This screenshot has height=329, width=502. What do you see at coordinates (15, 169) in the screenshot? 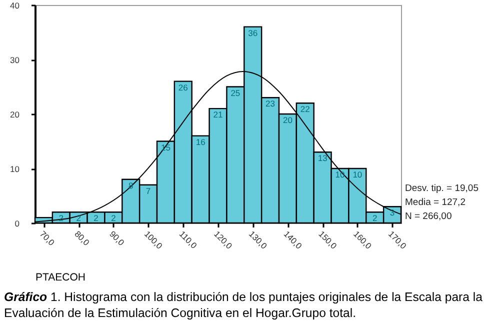
I see `y-tick-label: 10` at bounding box center [15, 169].